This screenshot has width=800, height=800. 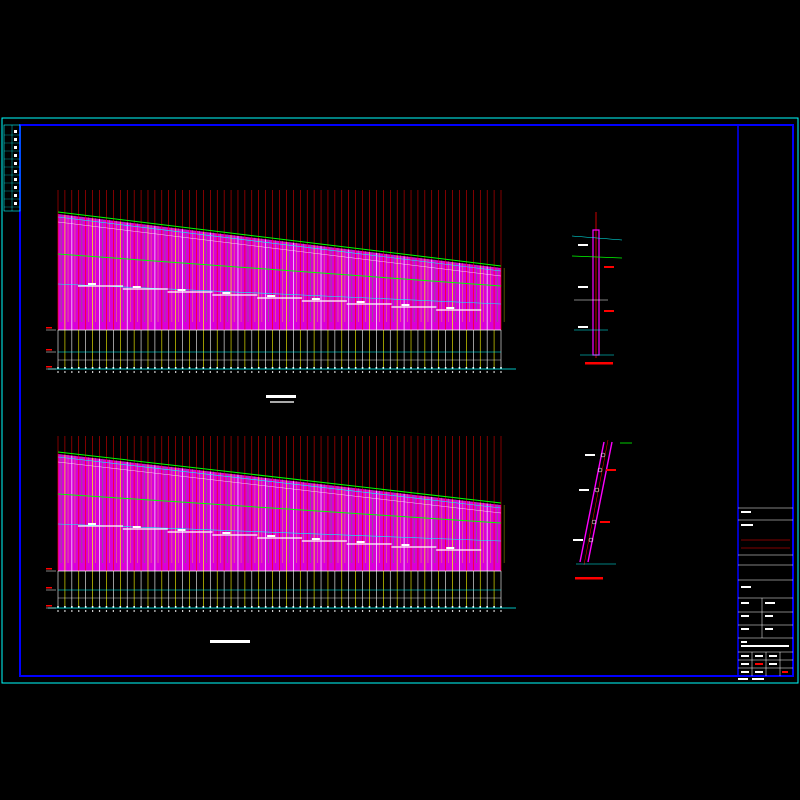 I want to click on title-block, so click(x=765, y=402).